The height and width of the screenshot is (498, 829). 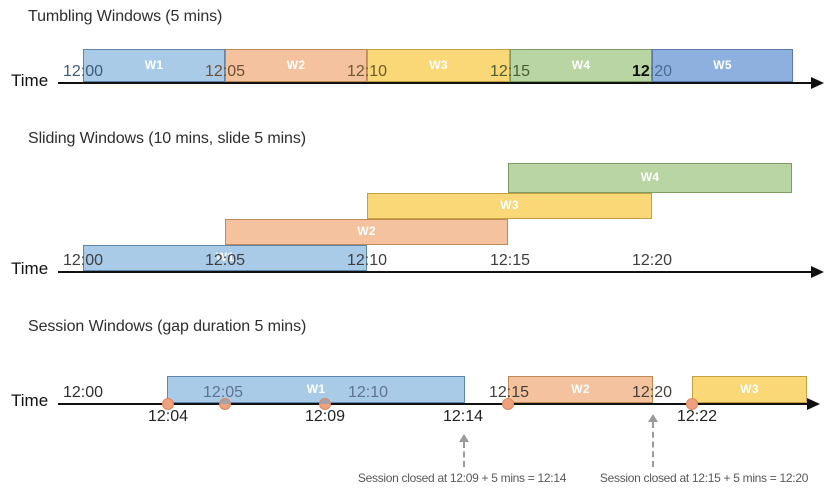 What do you see at coordinates (30, 268) in the screenshot?
I see `sliding-time-axis-label: Time` at bounding box center [30, 268].